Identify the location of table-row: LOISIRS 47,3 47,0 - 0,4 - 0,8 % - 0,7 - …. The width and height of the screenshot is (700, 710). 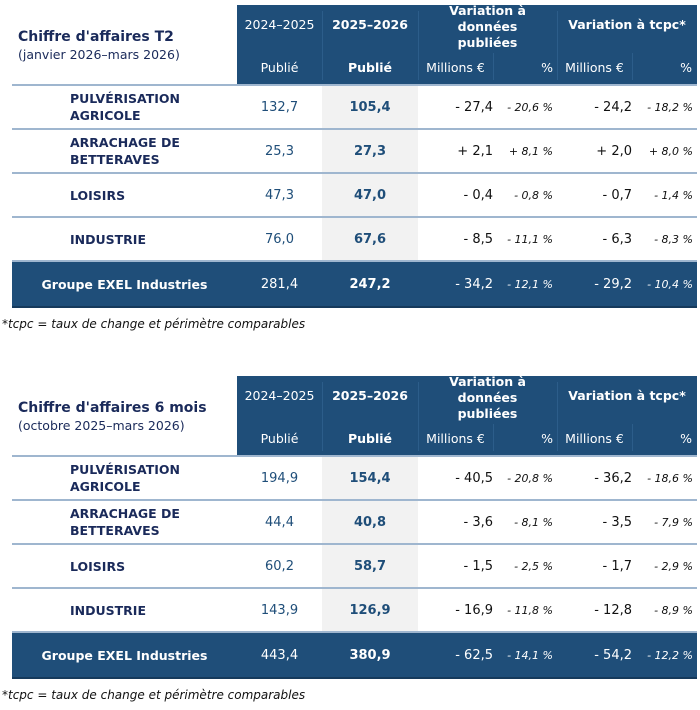
(354, 196).